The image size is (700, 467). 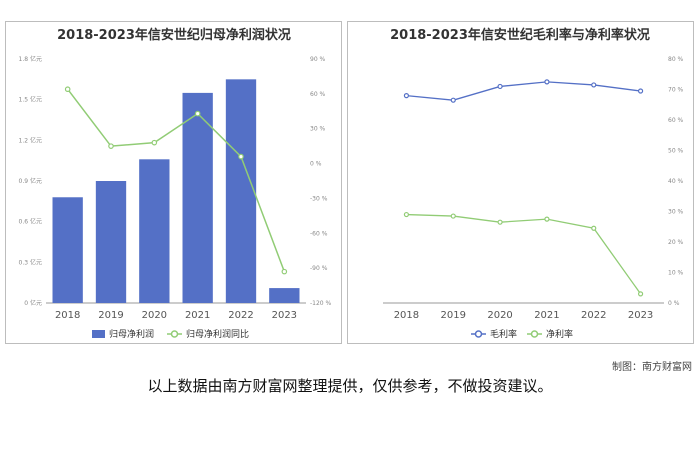 What do you see at coordinates (319, 233) in the screenshot?
I see `y-right-tick-label: -60 %` at bounding box center [319, 233].